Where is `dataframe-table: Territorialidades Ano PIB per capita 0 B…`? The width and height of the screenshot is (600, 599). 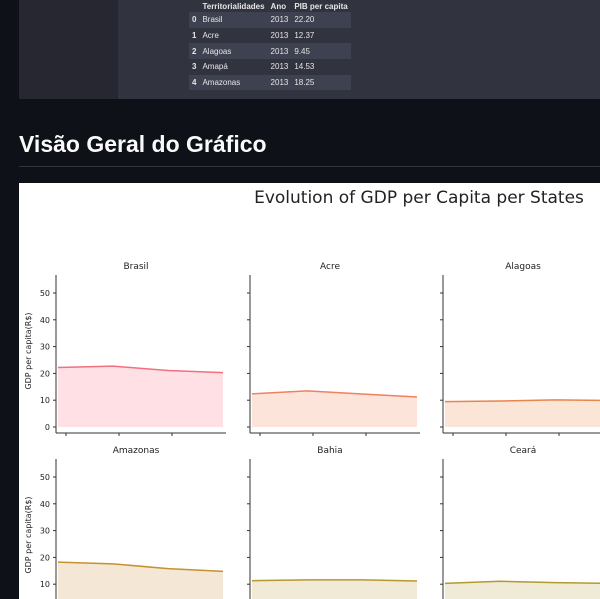 dataframe-table: Territorialidades Ano PIB per capita 0 B… is located at coordinates (270, 45).